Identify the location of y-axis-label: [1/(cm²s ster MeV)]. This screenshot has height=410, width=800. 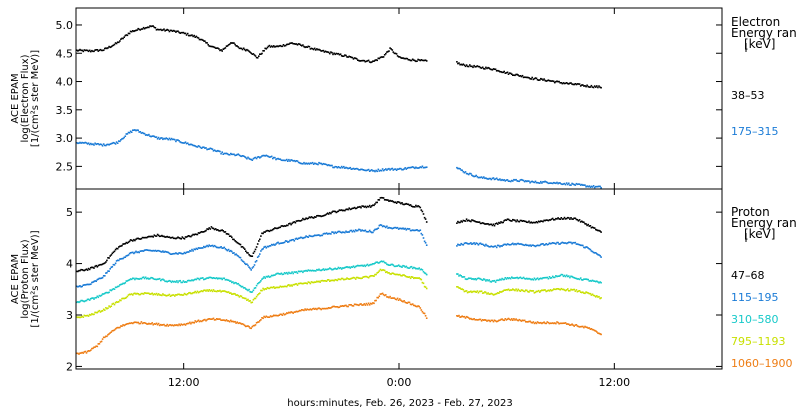
(35, 278).